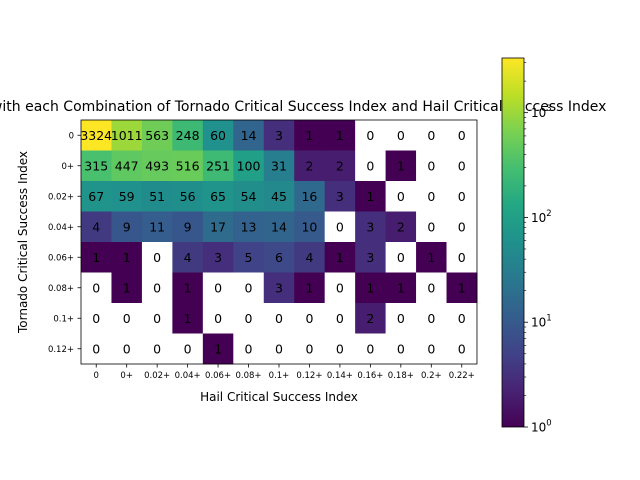 This screenshot has height=480, width=640. What do you see at coordinates (541, 112) in the screenshot?
I see `colorbar-tick-label: 10³` at bounding box center [541, 112].